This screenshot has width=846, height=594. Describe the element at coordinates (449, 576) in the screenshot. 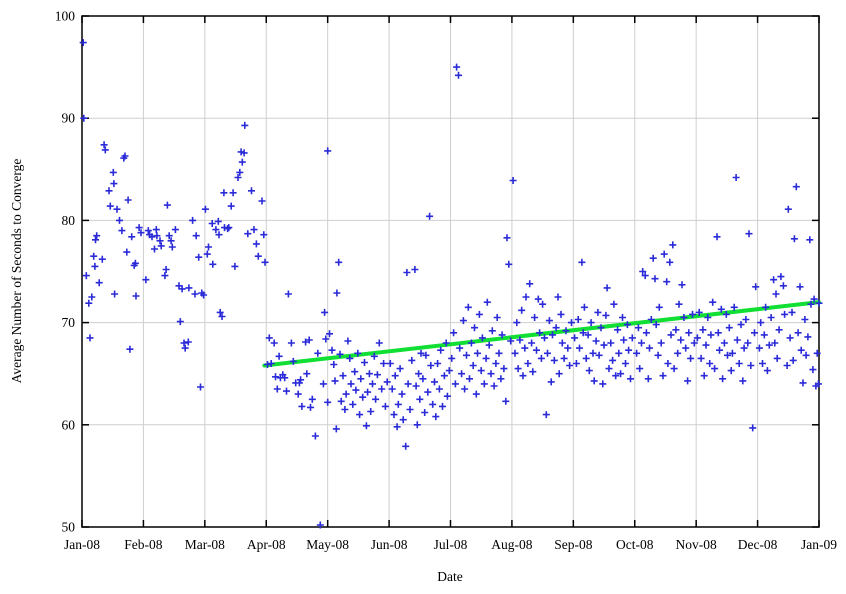

I see `x-axis-title: Date` at that location.